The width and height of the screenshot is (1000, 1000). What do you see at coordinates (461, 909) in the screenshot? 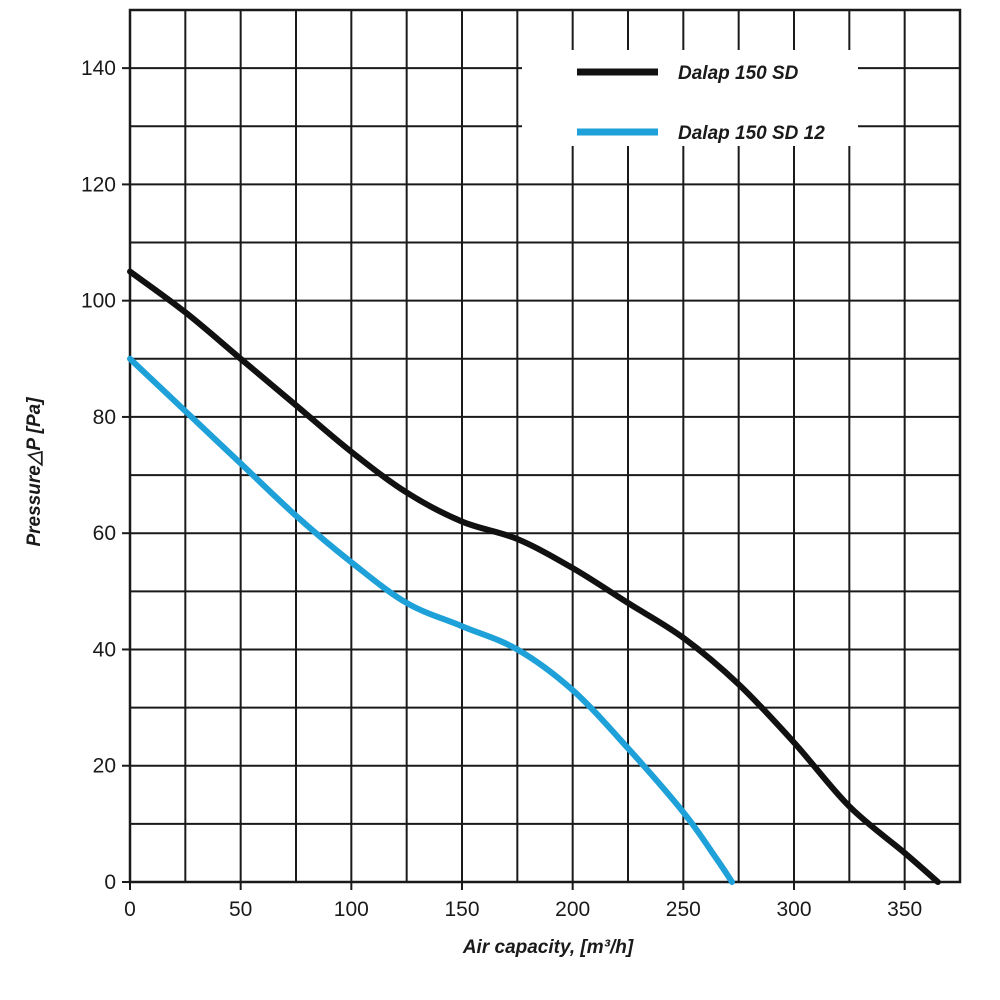
I see `x-tick-label: 150` at bounding box center [461, 909].